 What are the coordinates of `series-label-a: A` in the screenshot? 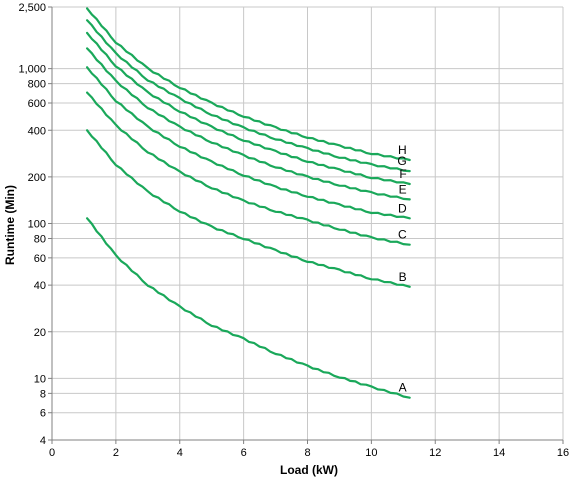 It's located at (403, 388).